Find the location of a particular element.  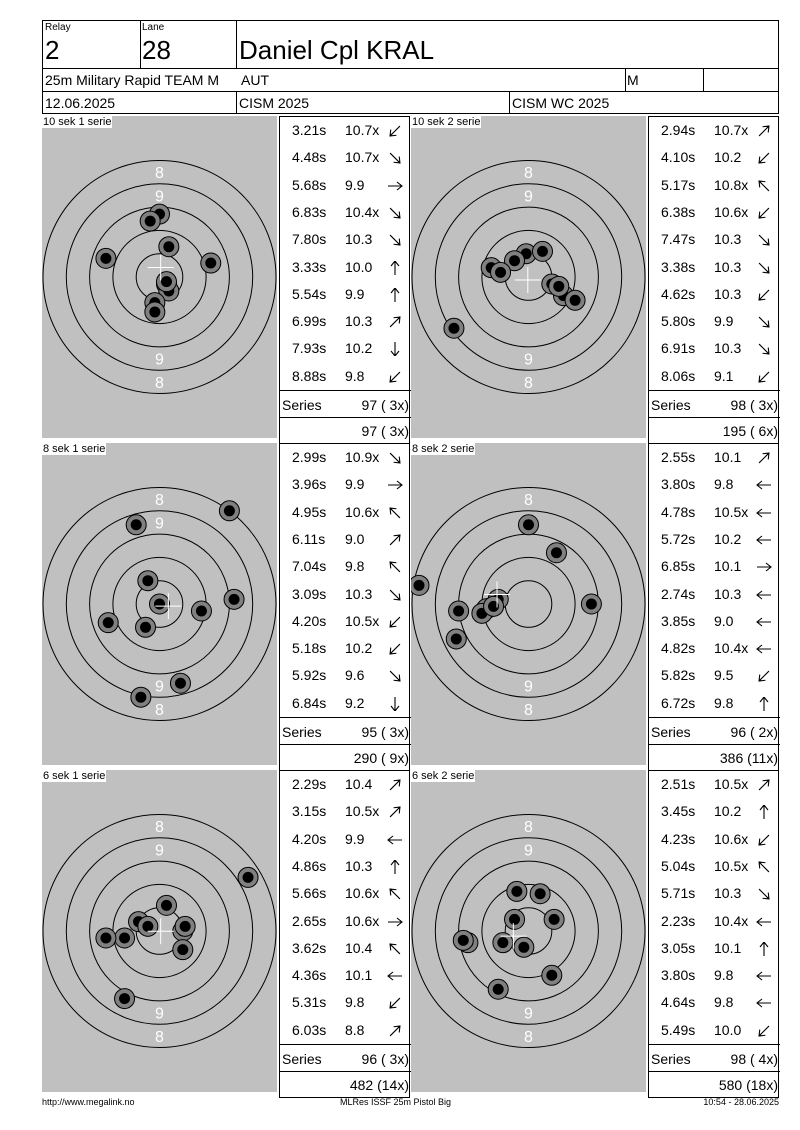

series-score-row: Series 96 ( 3x) is located at coordinates (345, 1058).